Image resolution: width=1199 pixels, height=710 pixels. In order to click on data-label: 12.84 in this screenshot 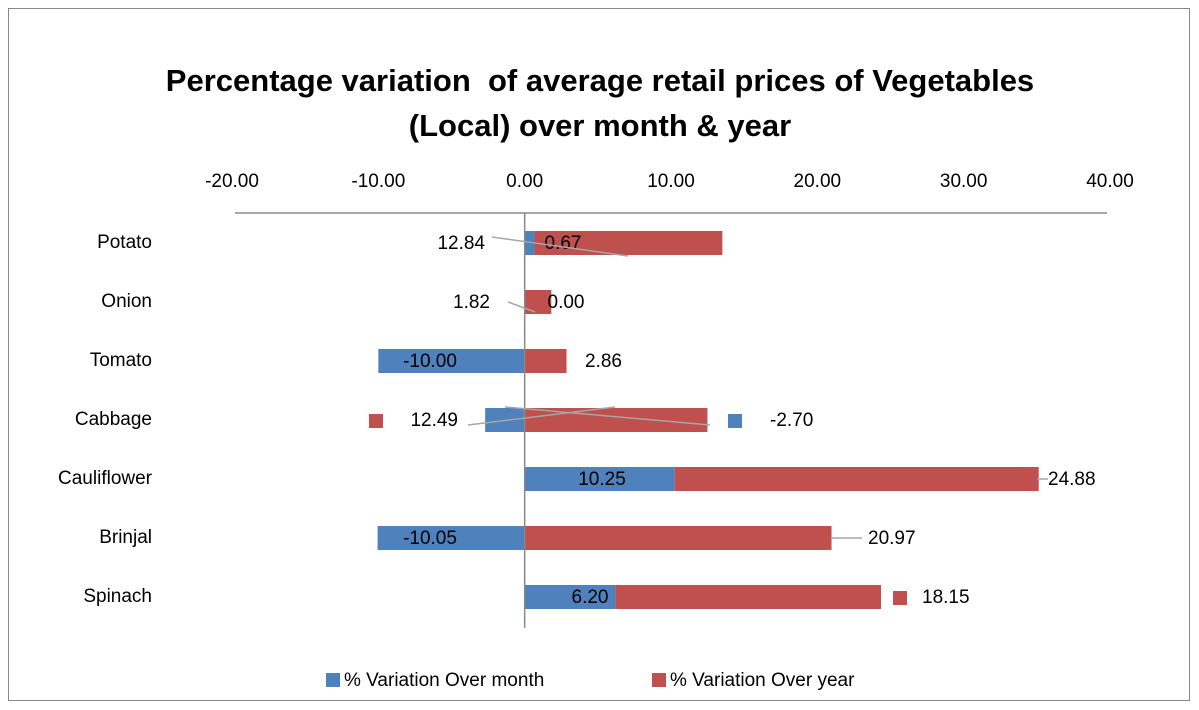, I will do `click(461, 243)`.